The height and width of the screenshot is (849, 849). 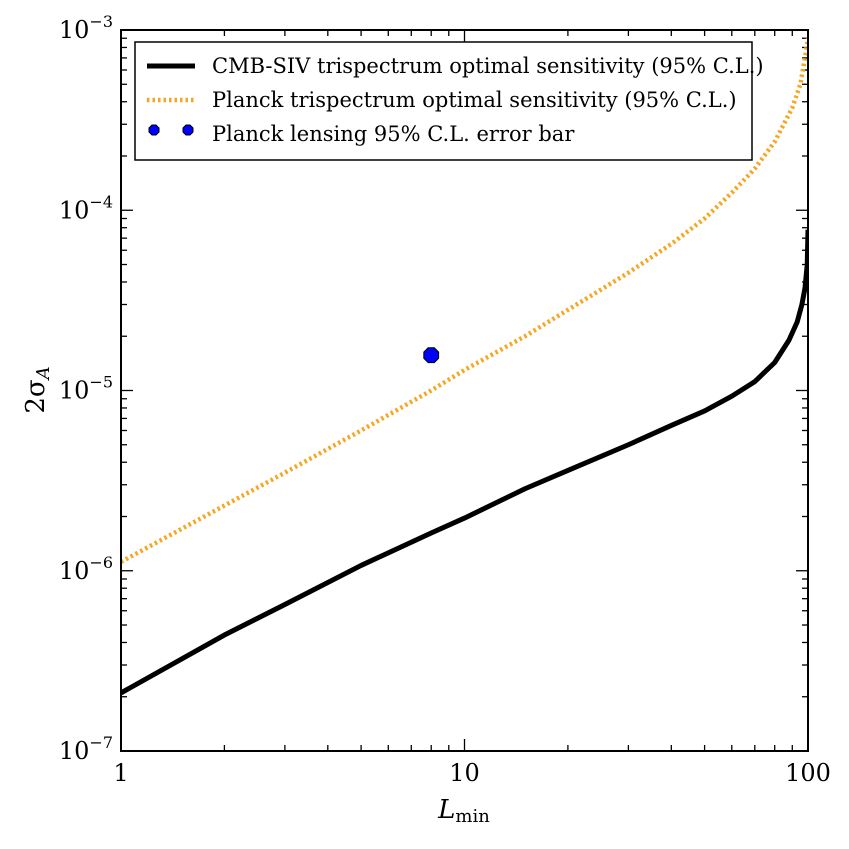 I want to click on y-tick-label: 10⁻³, so click(x=86, y=28).